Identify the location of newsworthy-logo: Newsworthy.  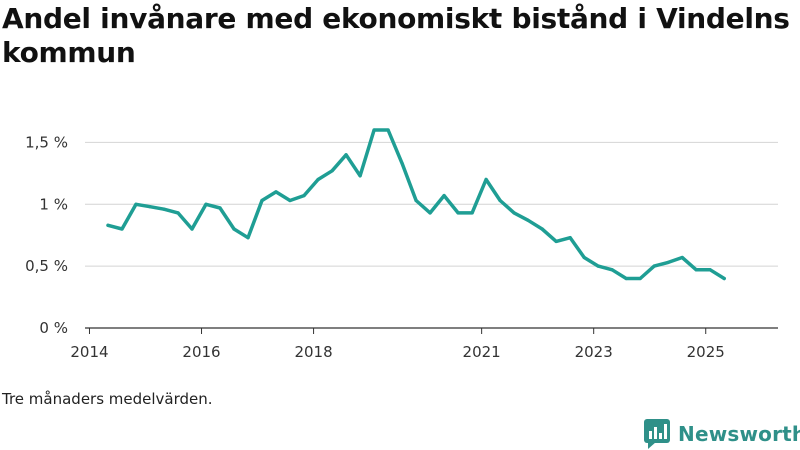
(722, 434).